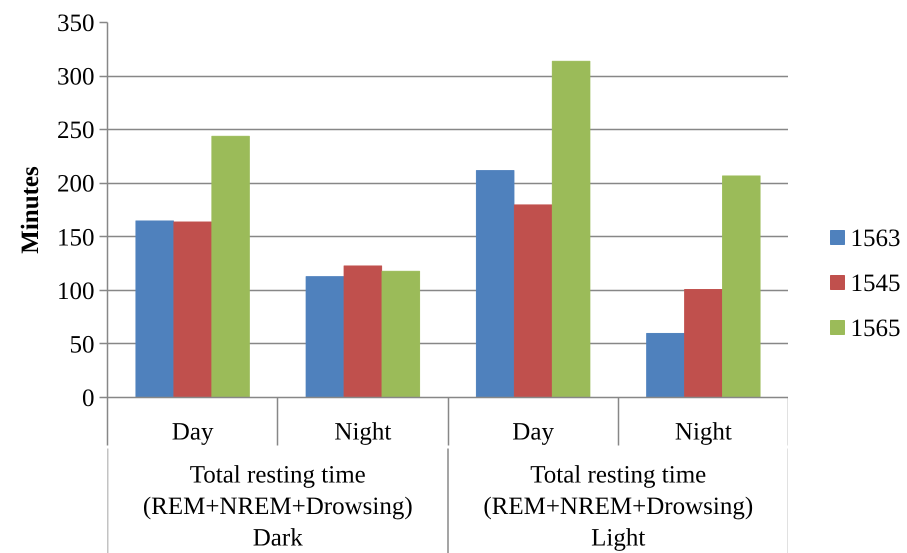 The height and width of the screenshot is (553, 907). Describe the element at coordinates (75, 77) in the screenshot. I see `y-tick-label: 300` at that location.